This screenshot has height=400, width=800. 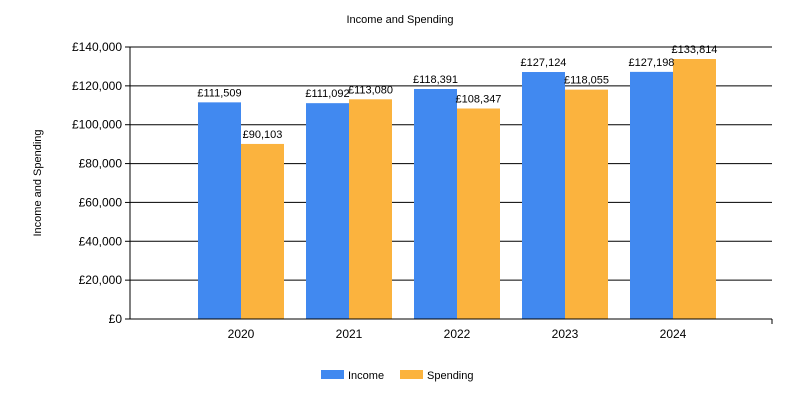 What do you see at coordinates (370, 209) in the screenshot?
I see `bar-spending-2021` at bounding box center [370, 209].